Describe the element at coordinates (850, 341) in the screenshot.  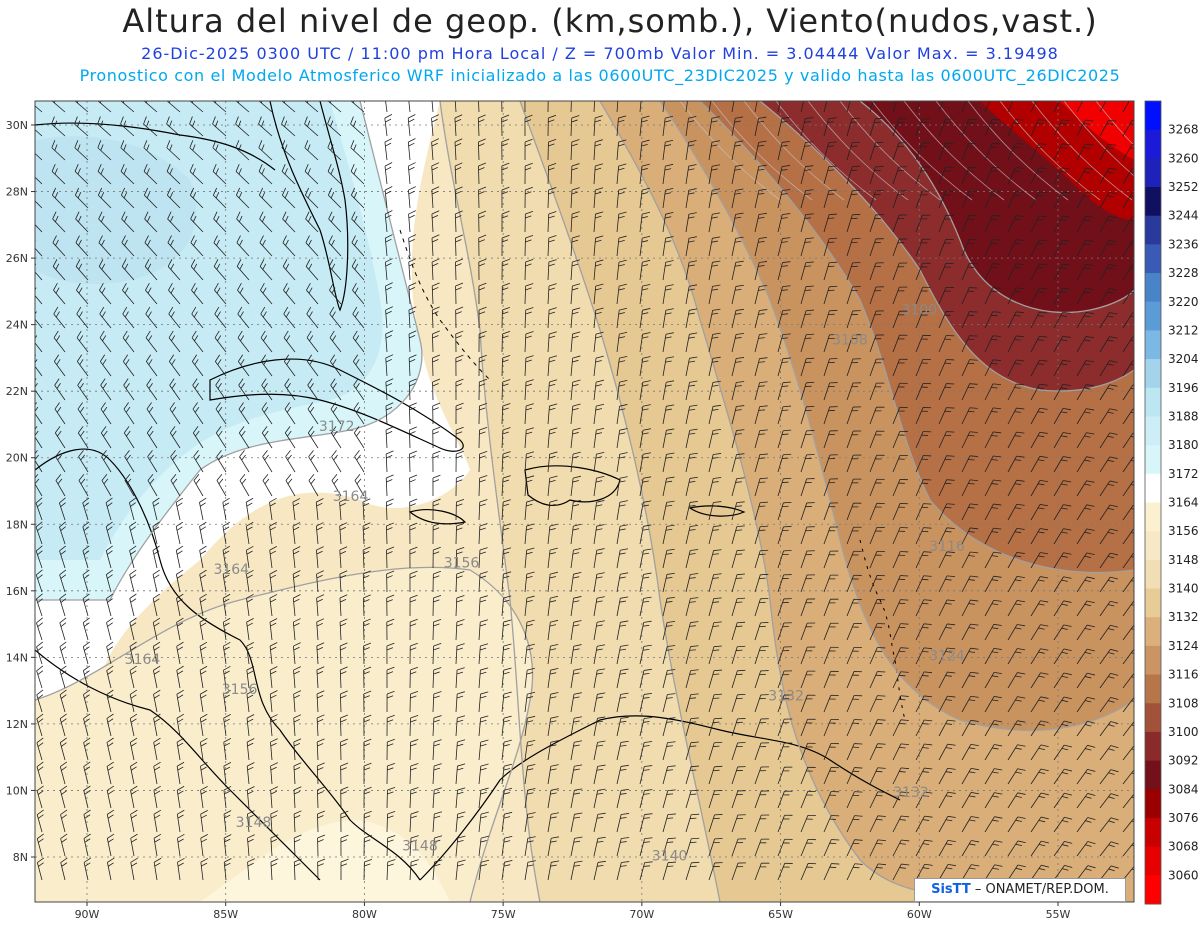
I see `contour-label: 3108` at that location.